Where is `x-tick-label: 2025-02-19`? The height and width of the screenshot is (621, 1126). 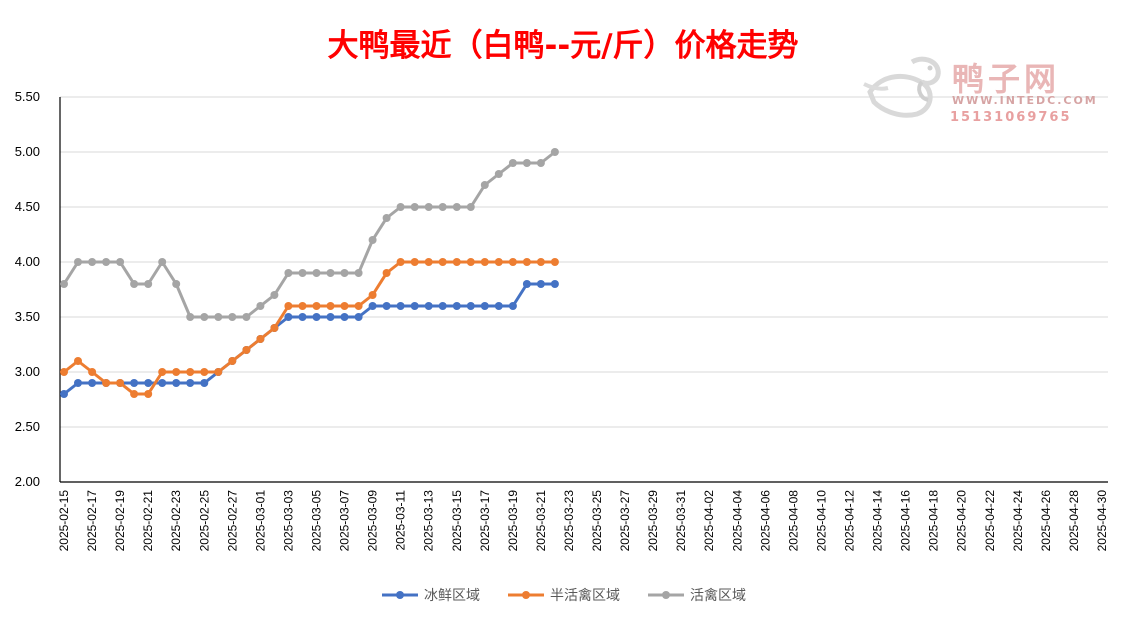
x-tick-label: 2025-02-19 is located at coordinates (120, 521).